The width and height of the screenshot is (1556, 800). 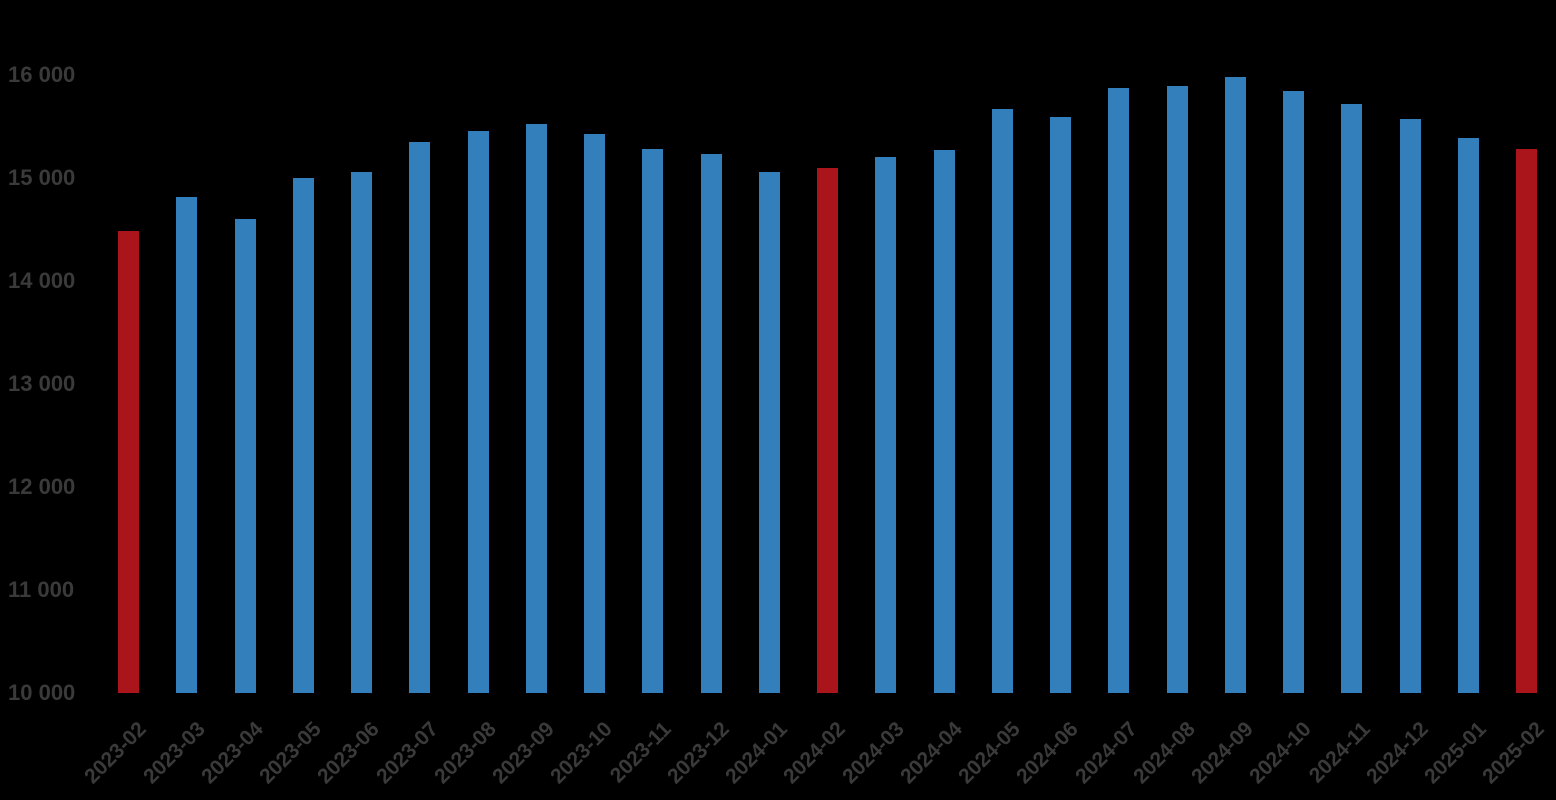 What do you see at coordinates (698, 753) in the screenshot?
I see `x-axis-label: 2023-12` at bounding box center [698, 753].